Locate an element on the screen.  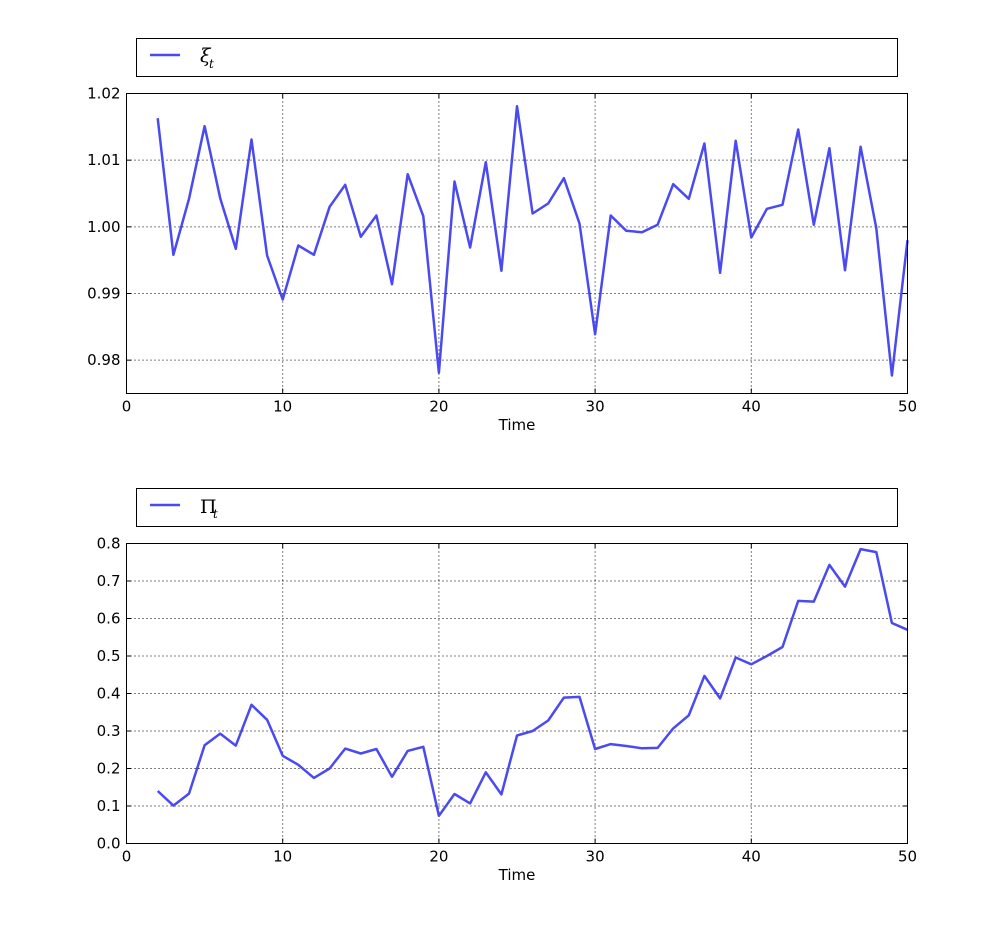
y-tick-label: 0.2 is located at coordinates (109, 769).